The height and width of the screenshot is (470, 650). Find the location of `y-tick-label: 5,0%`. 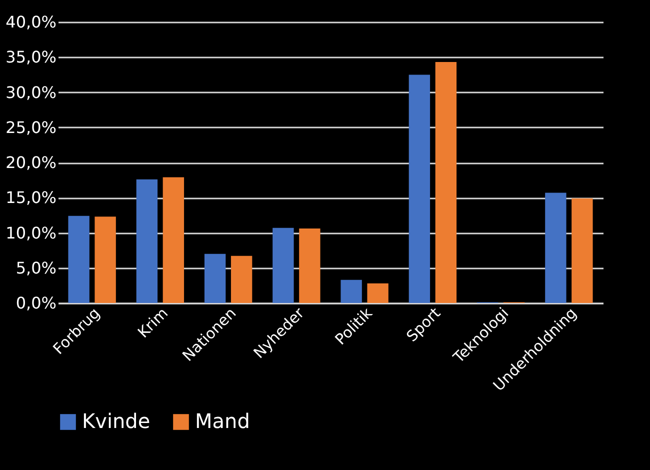

y-tick-label: 5,0% is located at coordinates (36, 268).